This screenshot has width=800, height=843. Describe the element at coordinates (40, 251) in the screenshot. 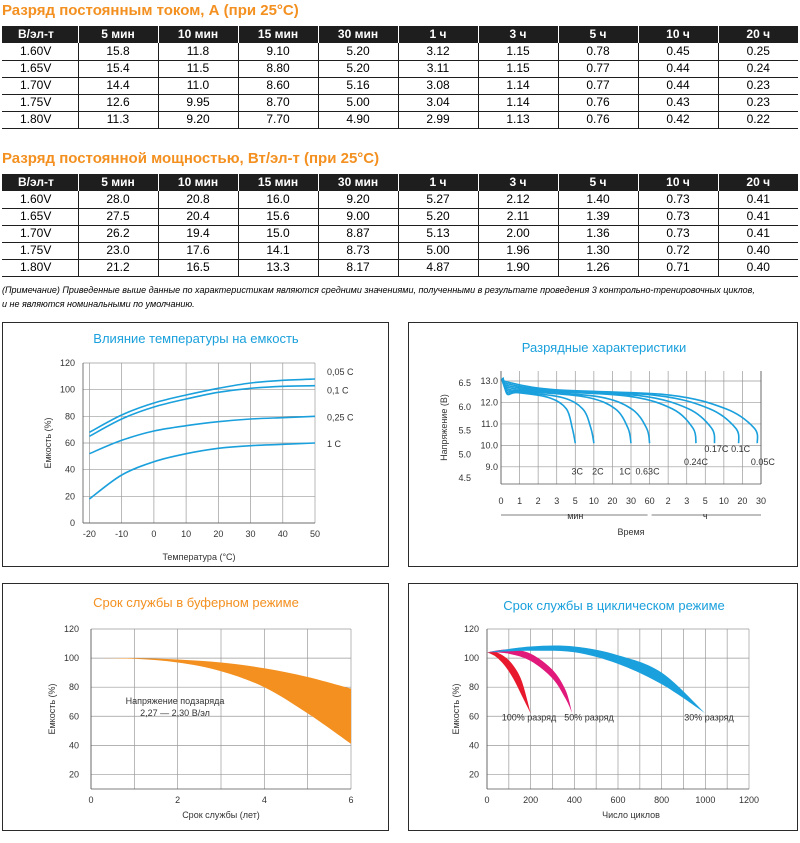

I see `table-cell: 1.75V` at that location.